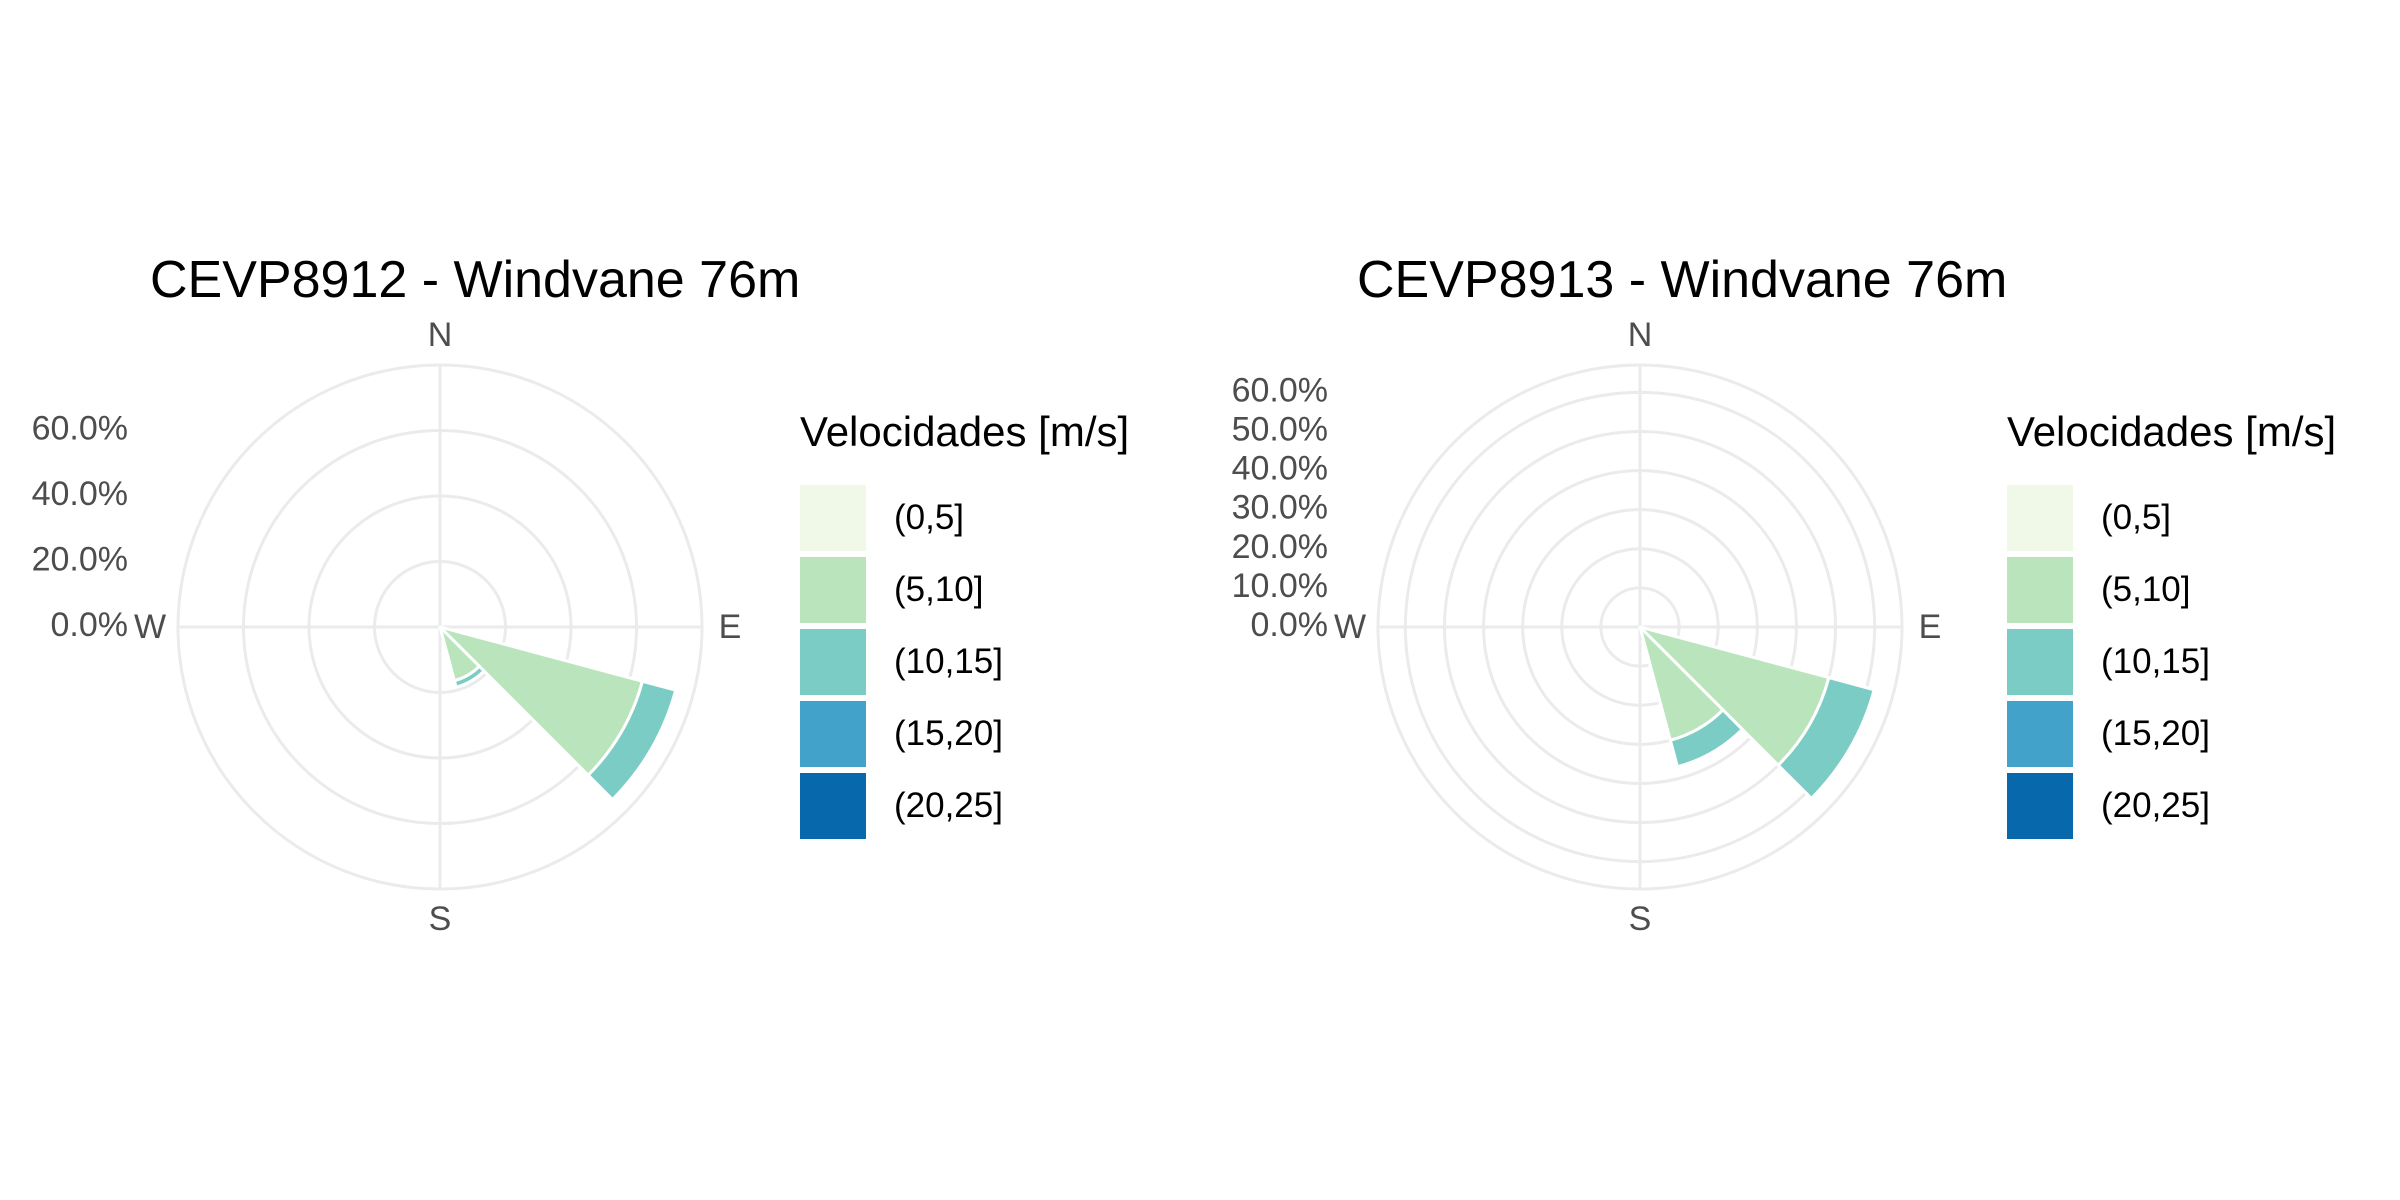  I want to click on y-tick-label: 10.0%, so click(1280, 586).